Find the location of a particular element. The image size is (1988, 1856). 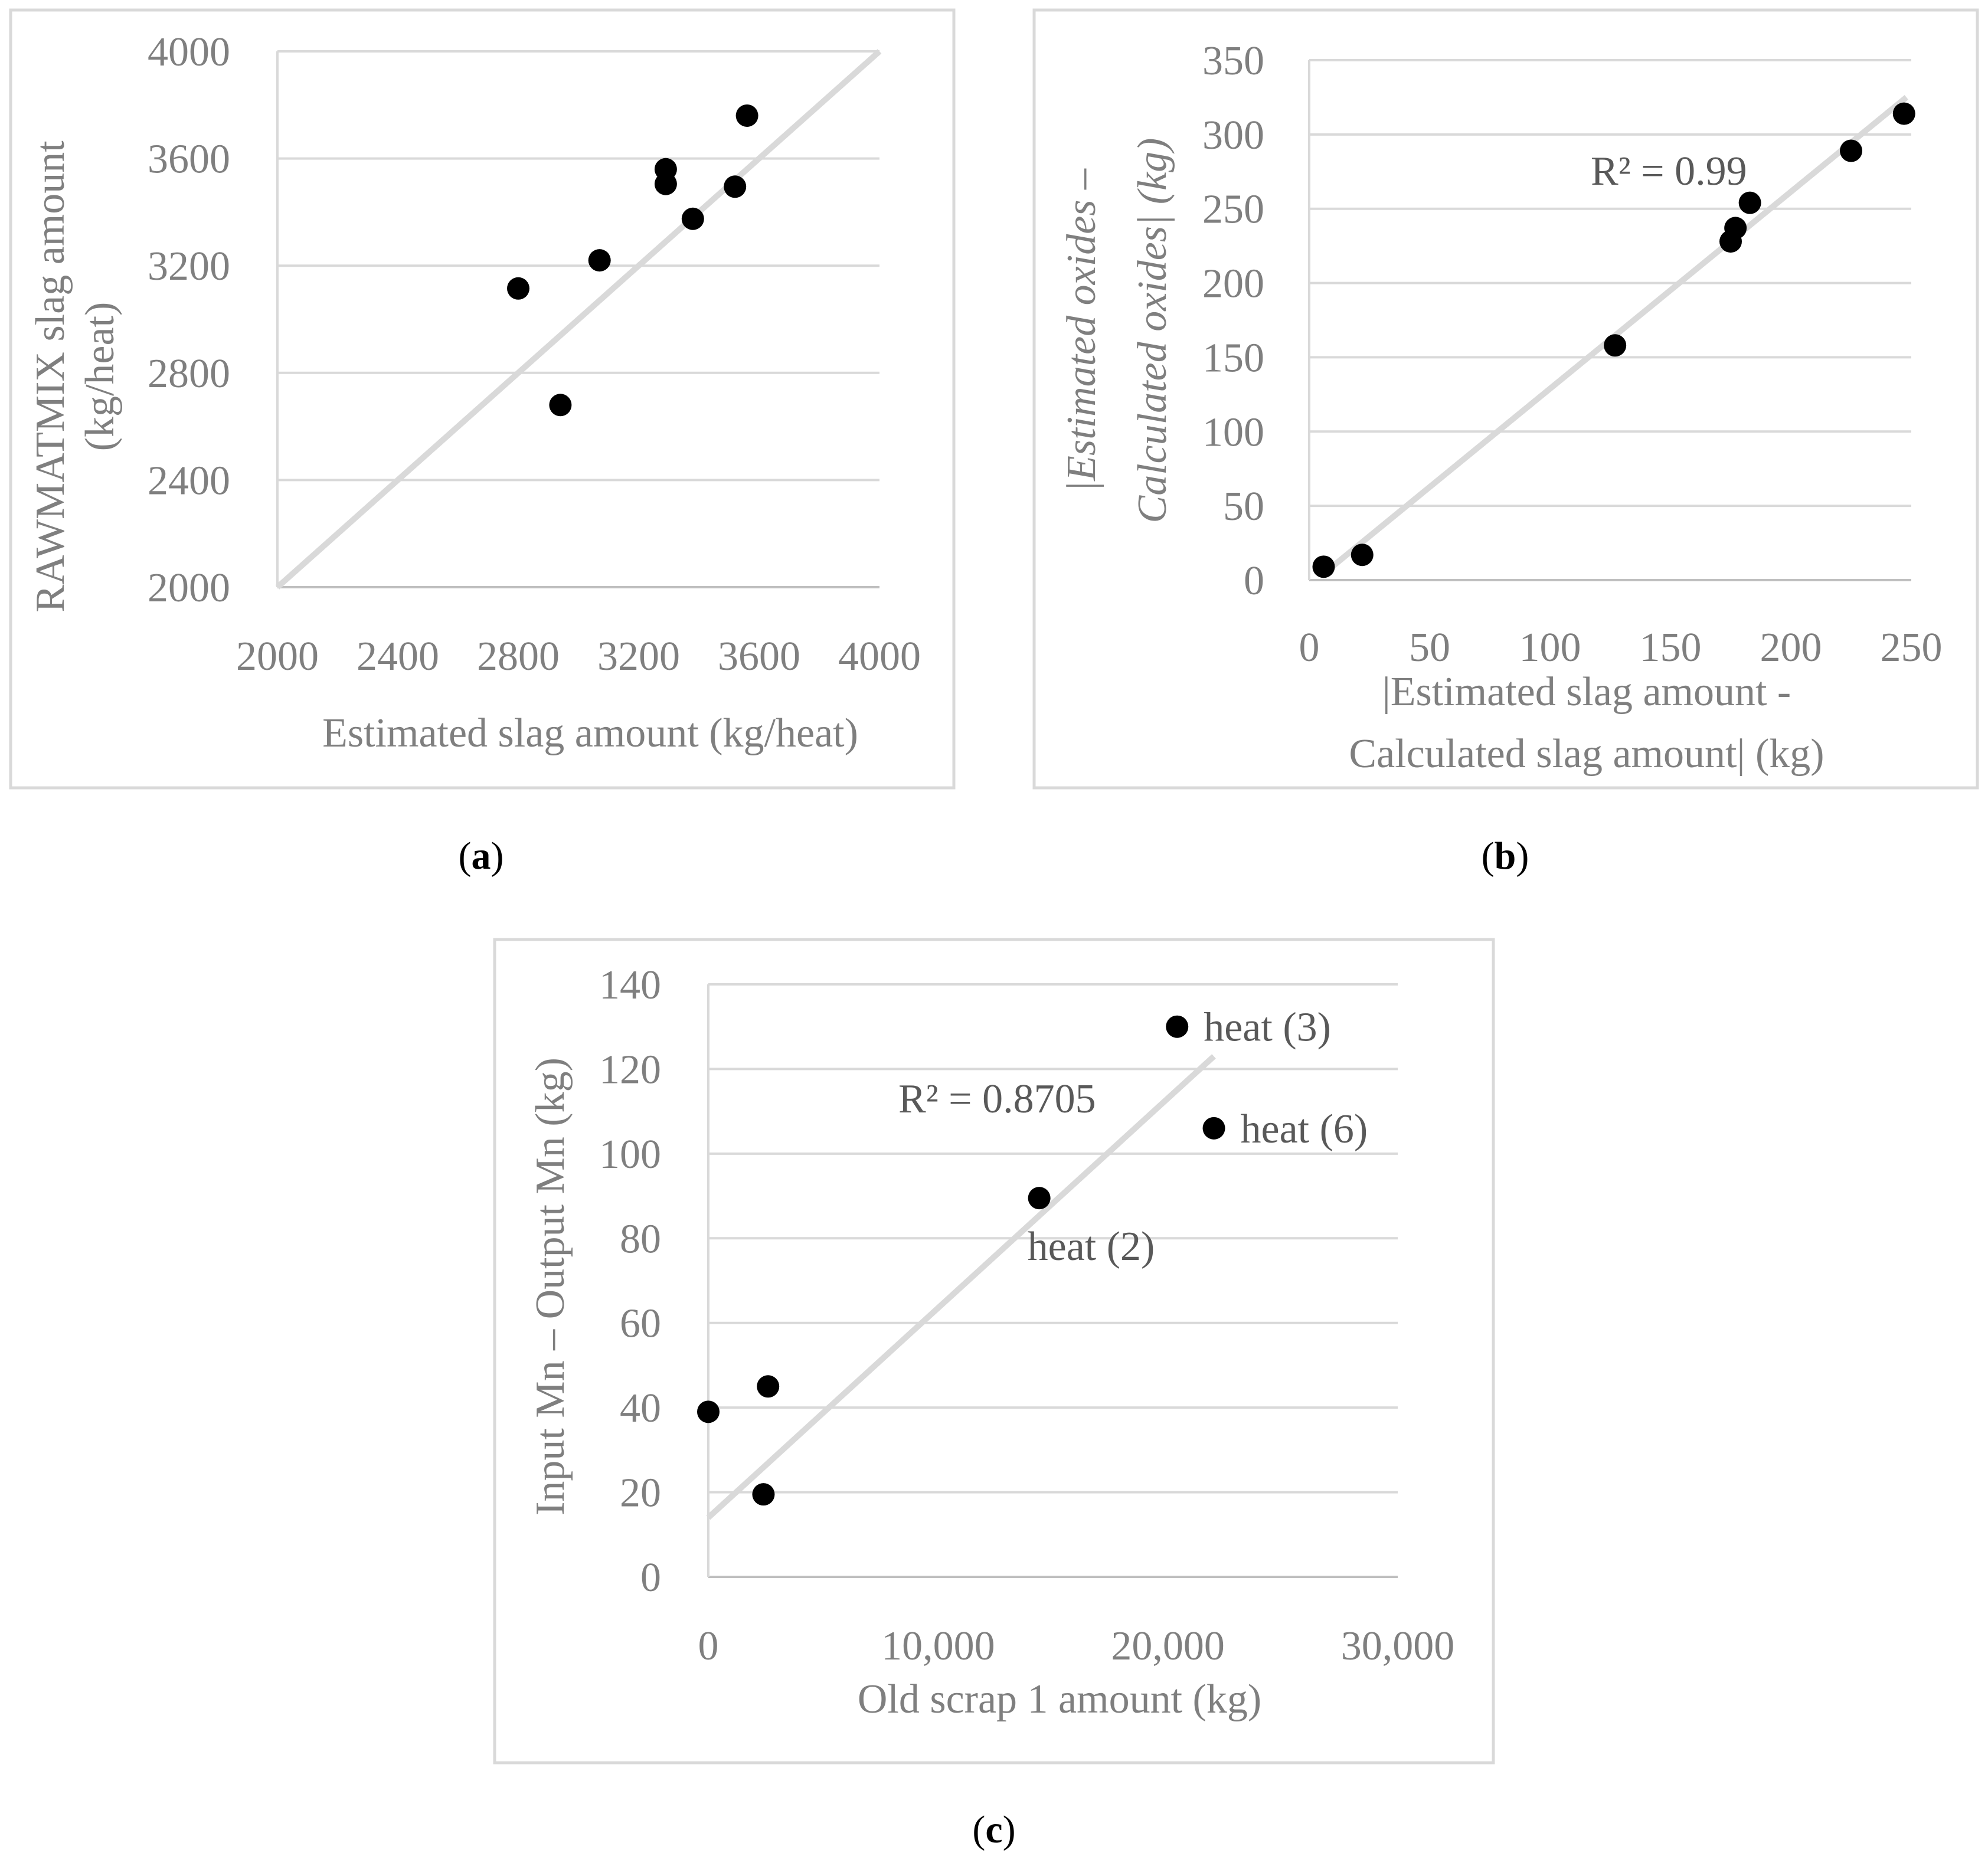

b-y-tick-label: 100 is located at coordinates (1233, 432).